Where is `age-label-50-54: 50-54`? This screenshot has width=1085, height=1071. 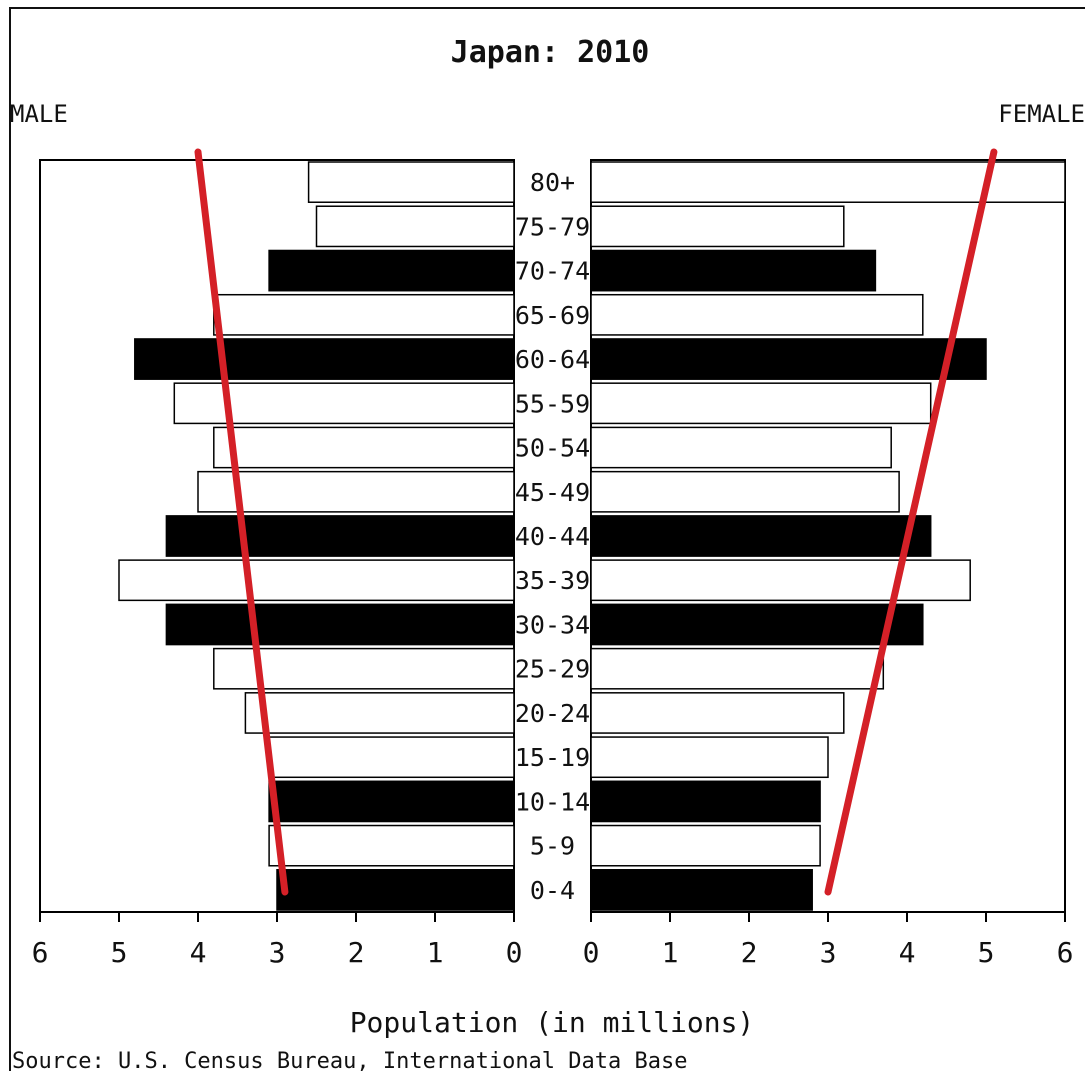
age-label-50-54: 50-54 is located at coordinates (552, 448).